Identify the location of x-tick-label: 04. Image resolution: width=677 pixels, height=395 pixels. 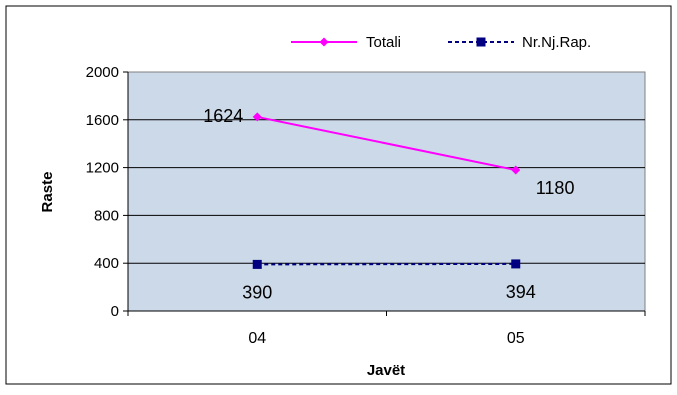
(257, 338).